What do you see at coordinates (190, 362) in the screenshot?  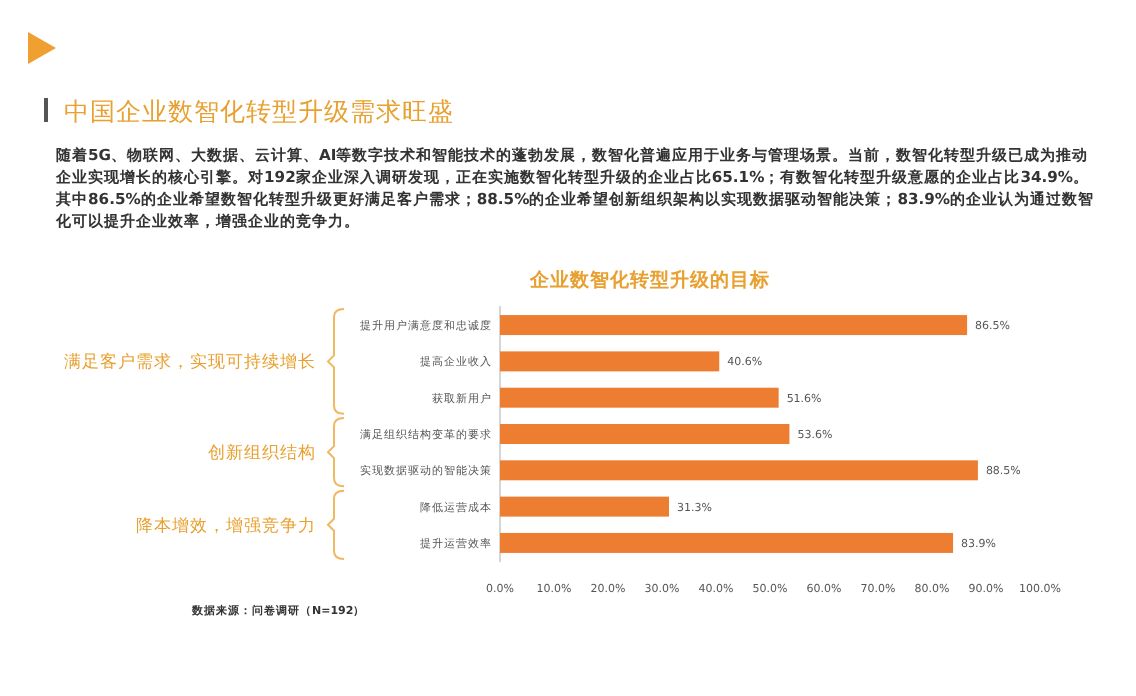 I see `text: 满足客户需求，实现可持续增长` at bounding box center [190, 362].